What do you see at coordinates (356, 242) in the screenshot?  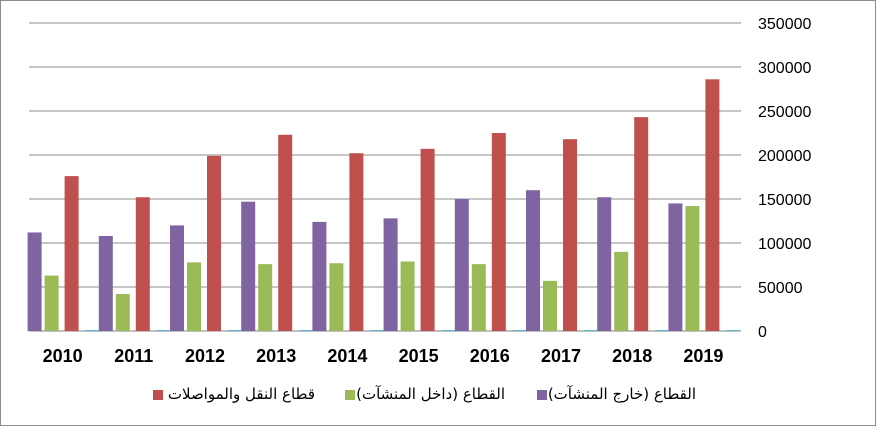 I see `bar-3-2014` at bounding box center [356, 242].